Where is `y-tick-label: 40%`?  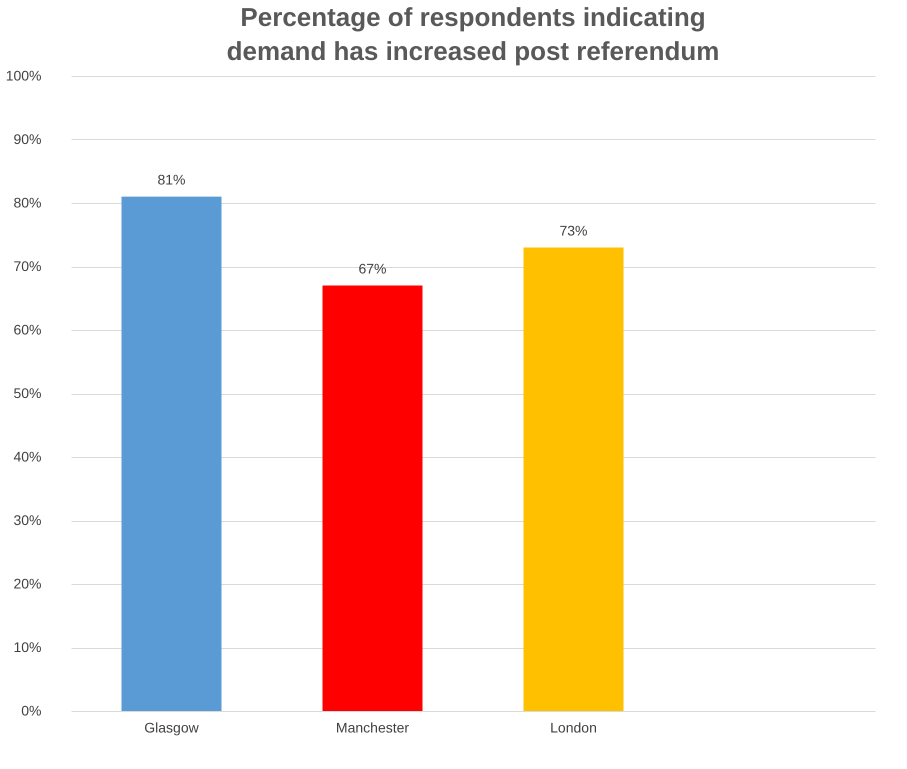
y-tick-label: 40% is located at coordinates (27, 456).